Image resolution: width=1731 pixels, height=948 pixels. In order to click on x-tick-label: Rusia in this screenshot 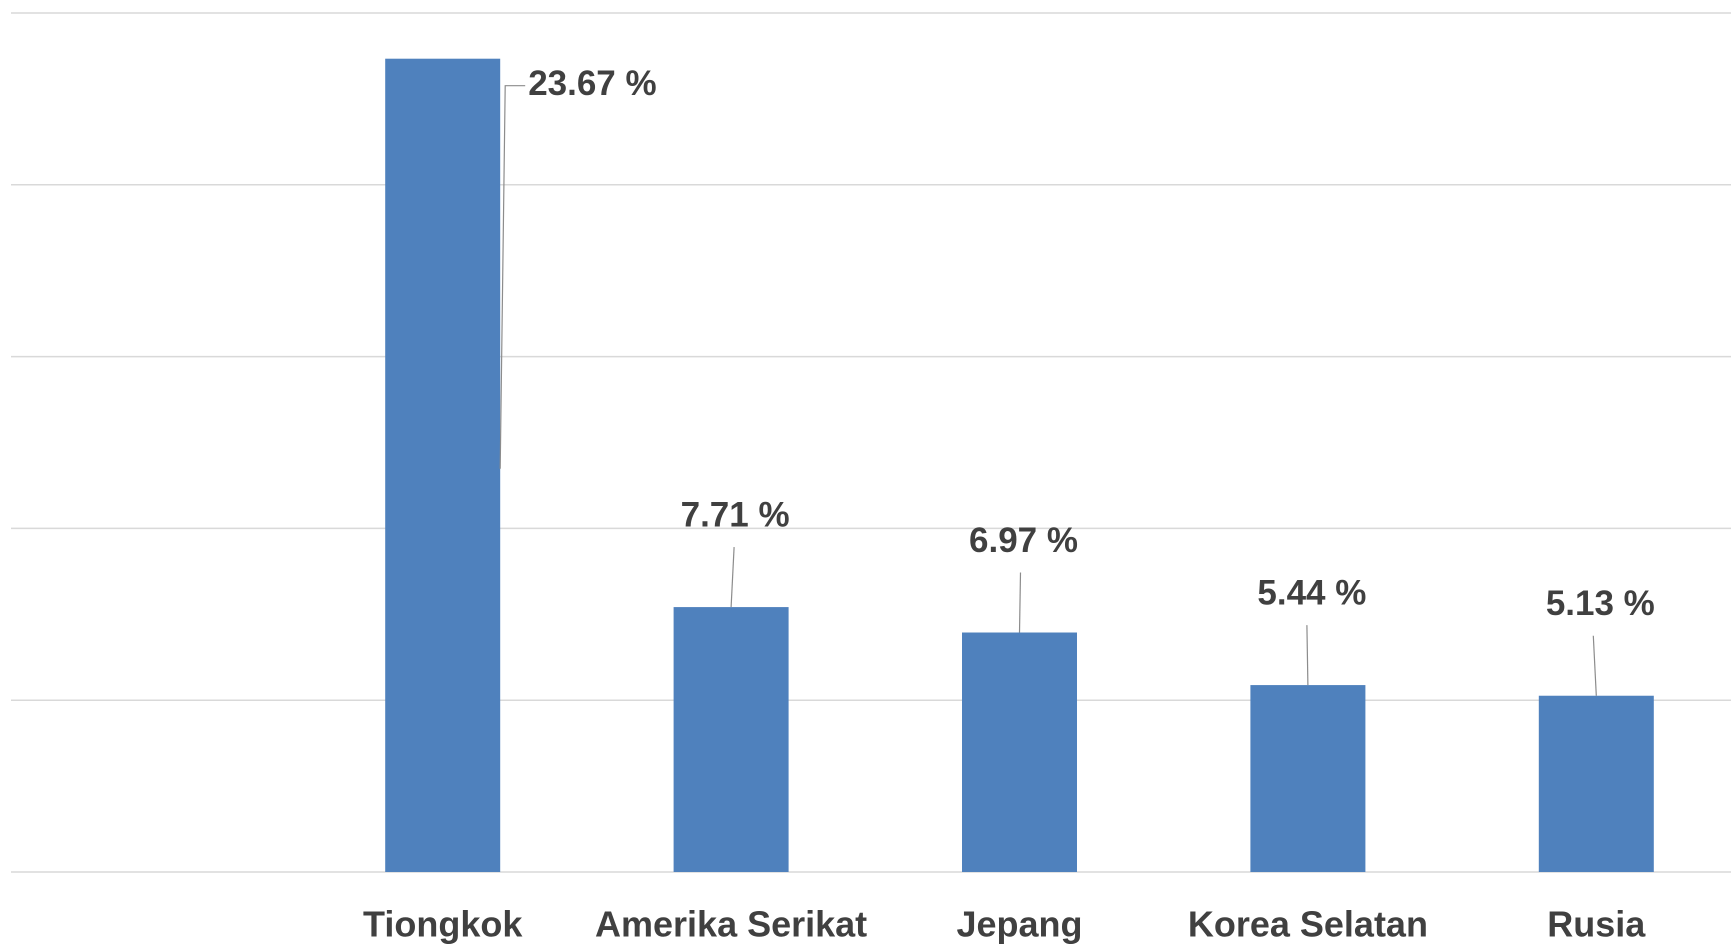, I will do `click(1596, 924)`.